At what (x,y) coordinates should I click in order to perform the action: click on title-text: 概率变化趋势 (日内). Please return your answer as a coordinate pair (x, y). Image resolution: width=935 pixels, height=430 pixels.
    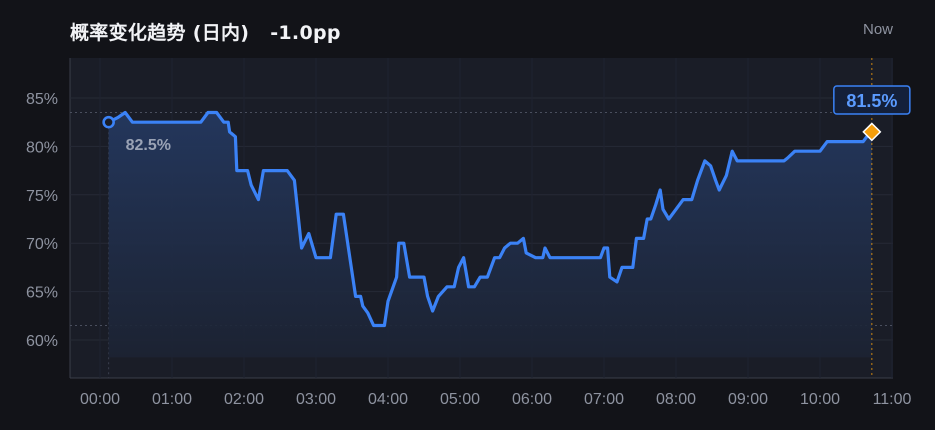
    Looking at the image, I should click on (160, 33).